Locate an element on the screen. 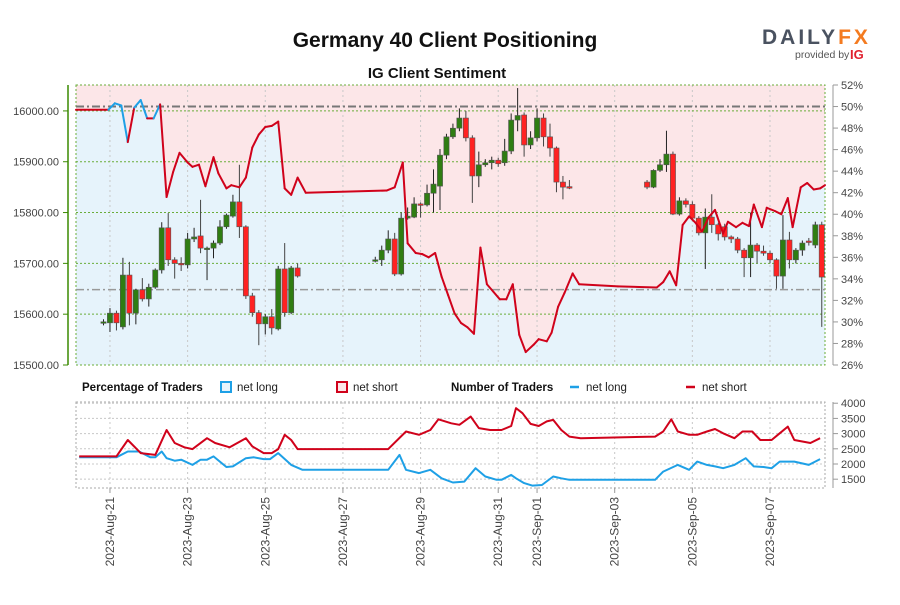 This screenshot has height=605, width=900. price-tick-label: 15900.00 is located at coordinates (36, 163).